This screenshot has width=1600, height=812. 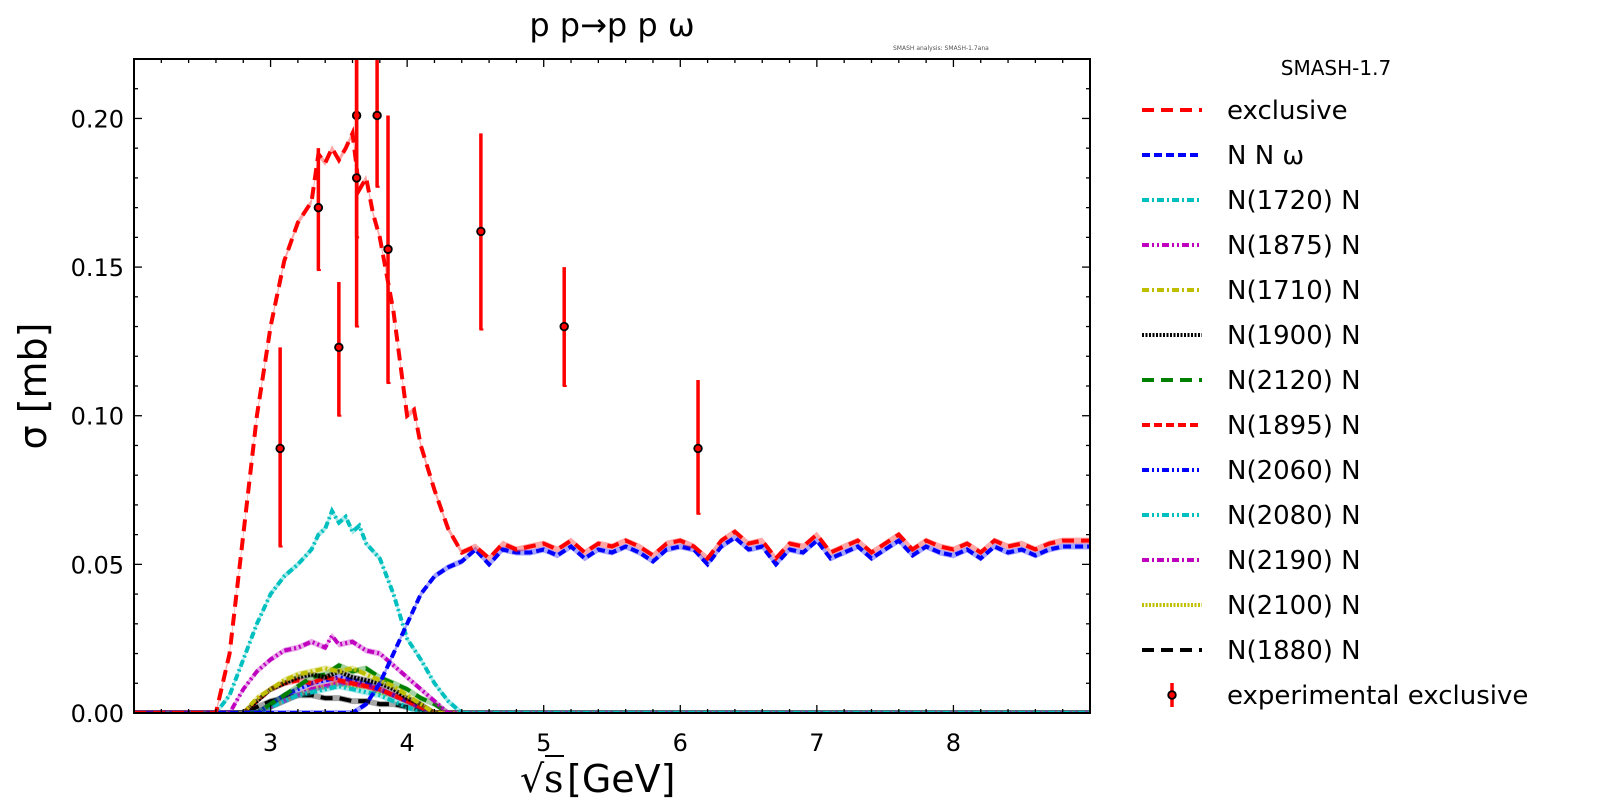 I want to click on legend-label: N(1875) N, so click(x=1294, y=246).